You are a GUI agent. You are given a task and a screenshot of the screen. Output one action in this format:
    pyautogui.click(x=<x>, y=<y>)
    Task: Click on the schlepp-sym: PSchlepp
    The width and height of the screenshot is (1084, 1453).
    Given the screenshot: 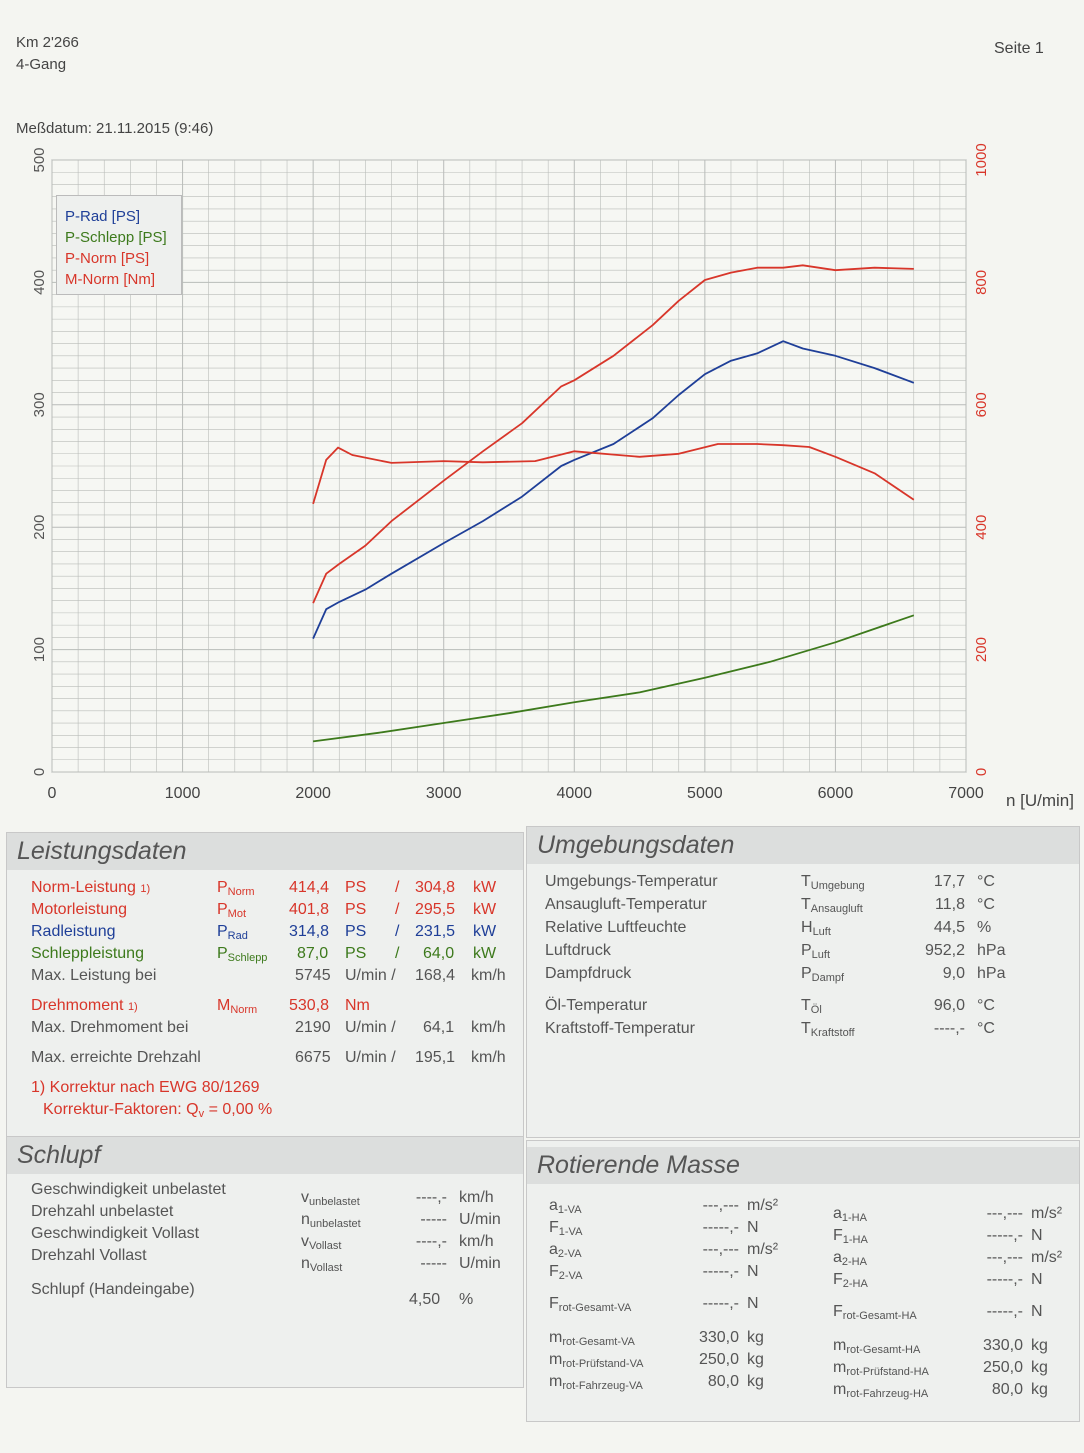 What is the action you would take?
    pyautogui.click(x=242, y=954)
    